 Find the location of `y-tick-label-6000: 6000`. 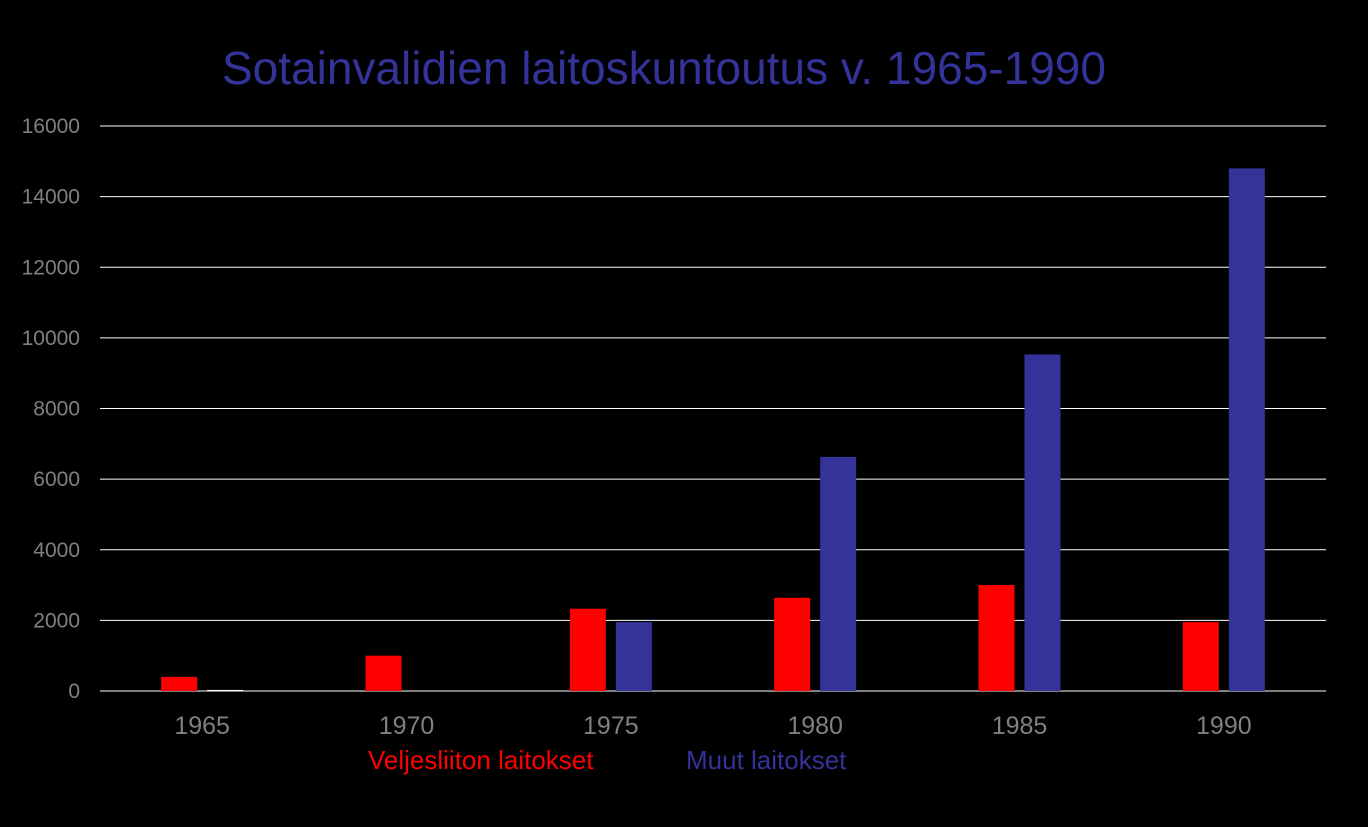

y-tick-label-6000: 6000 is located at coordinates (56, 479).